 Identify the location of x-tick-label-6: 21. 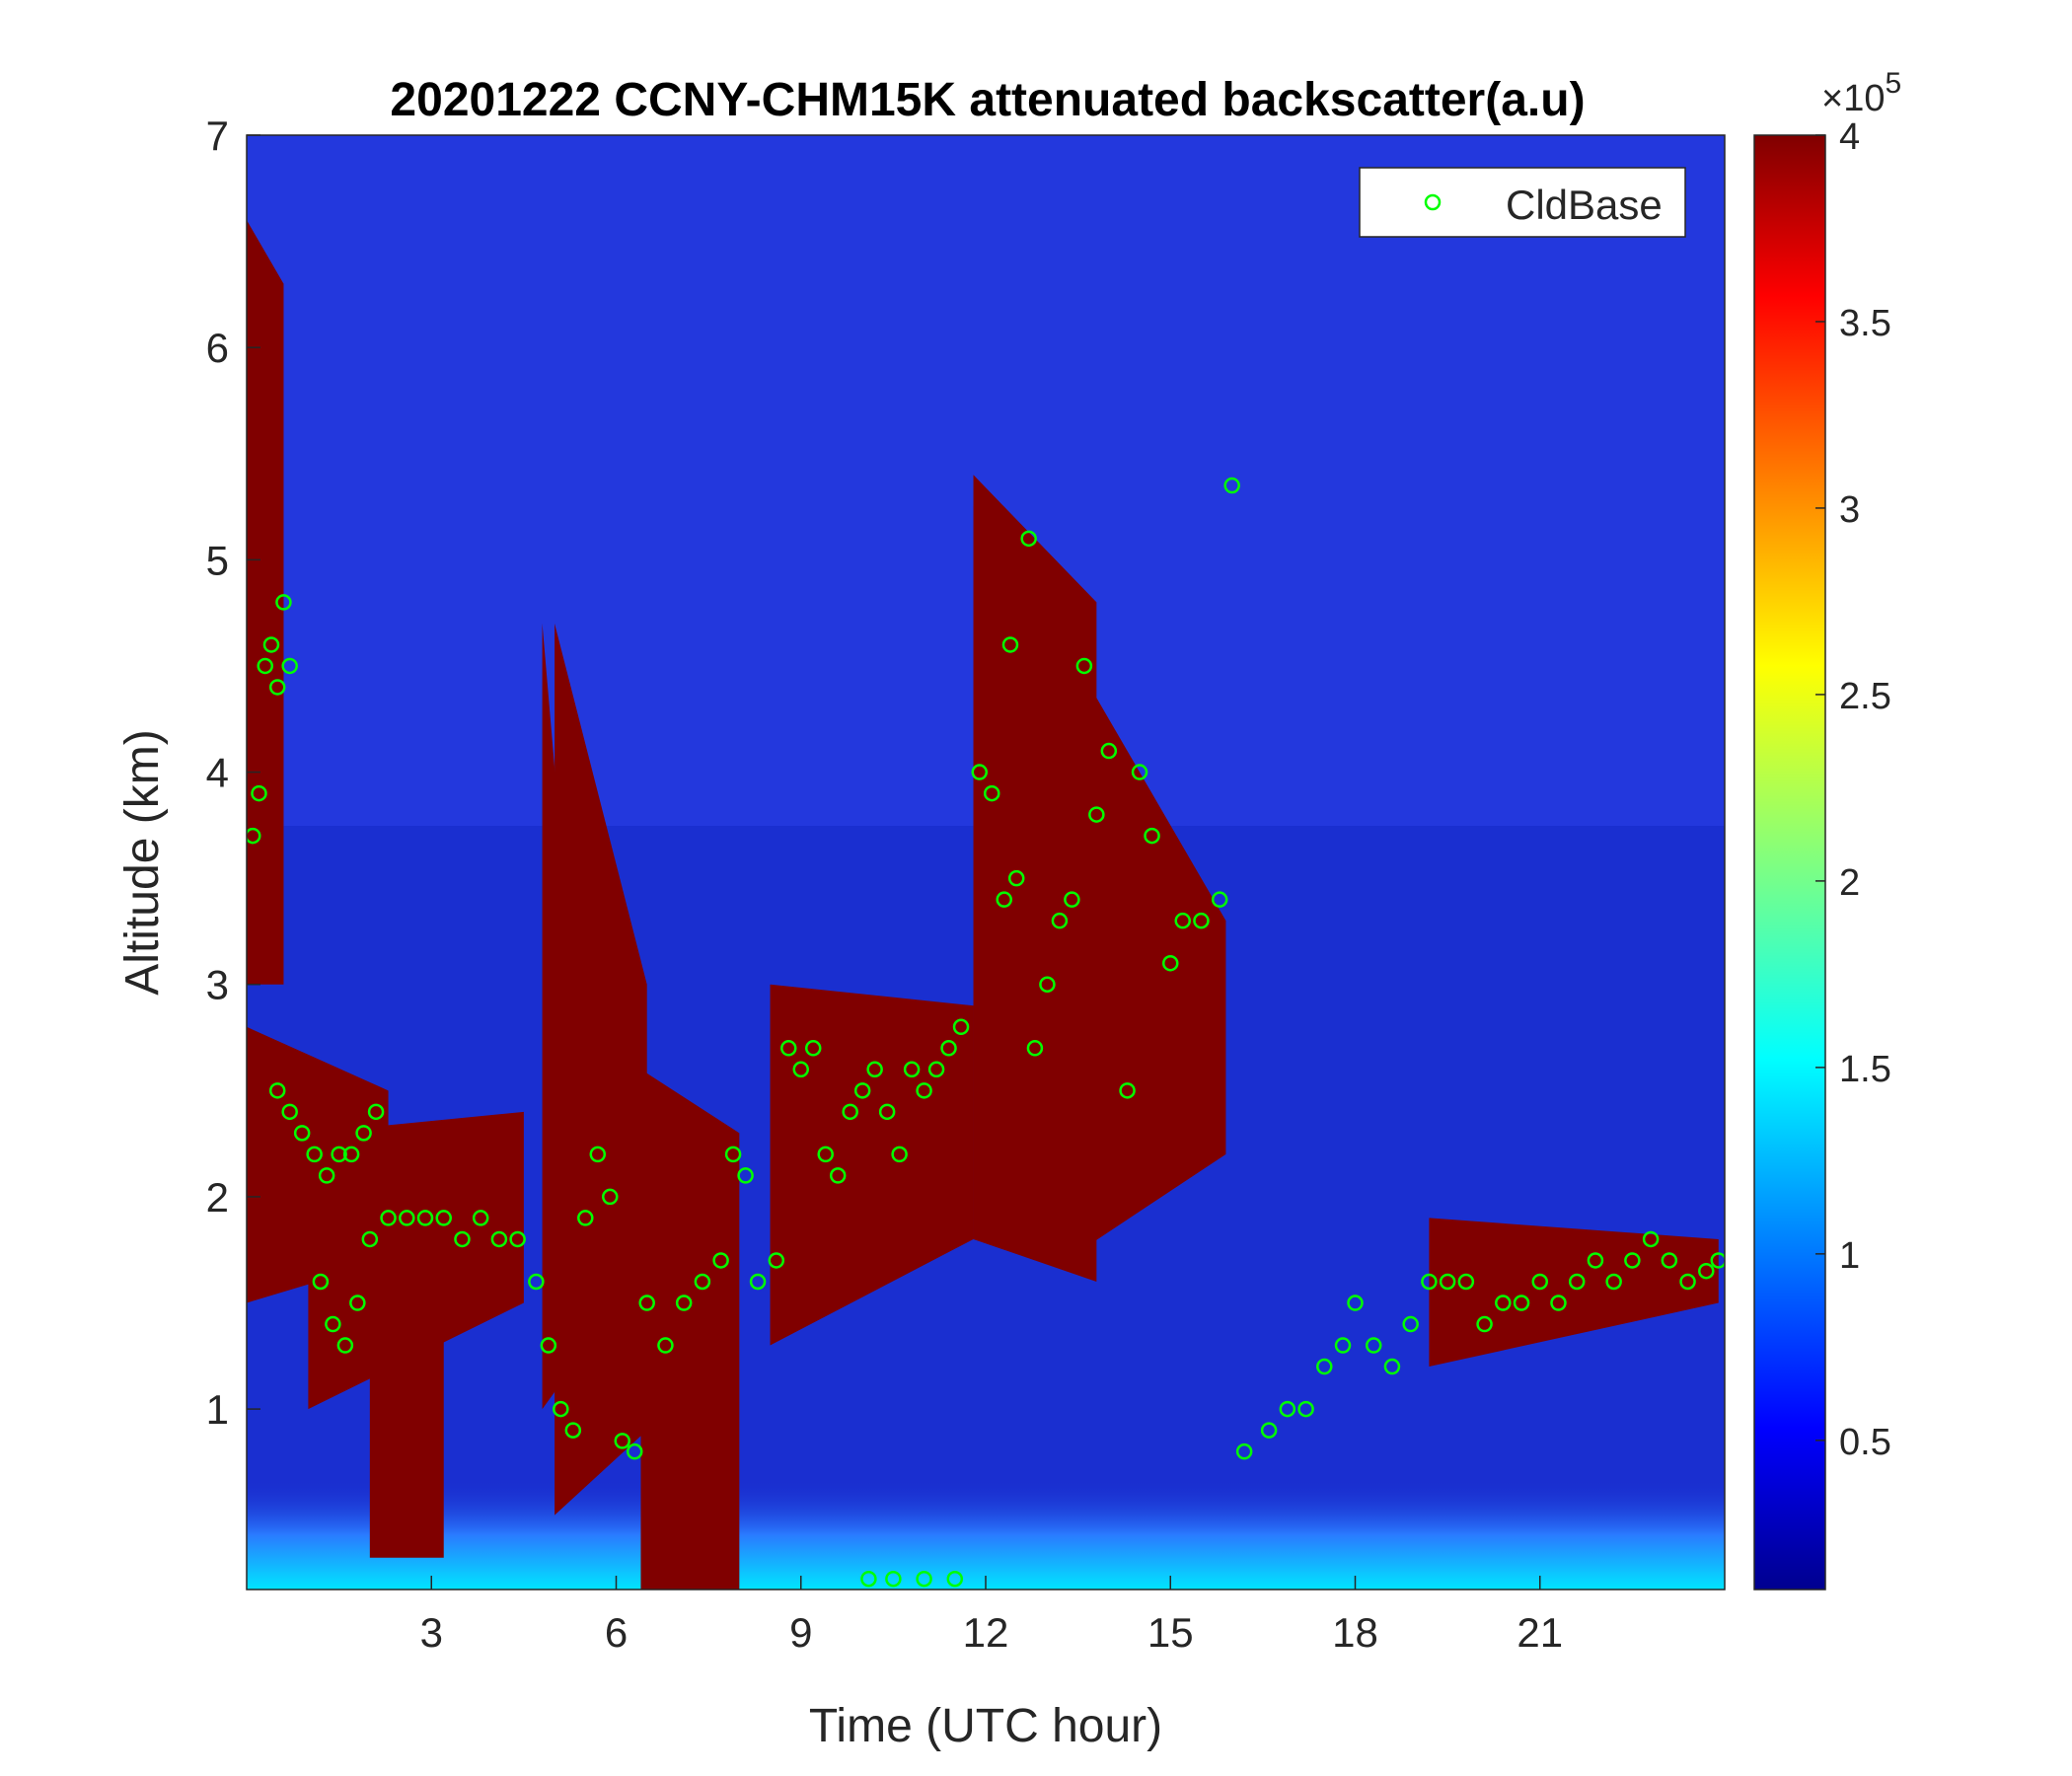
(1540, 1632).